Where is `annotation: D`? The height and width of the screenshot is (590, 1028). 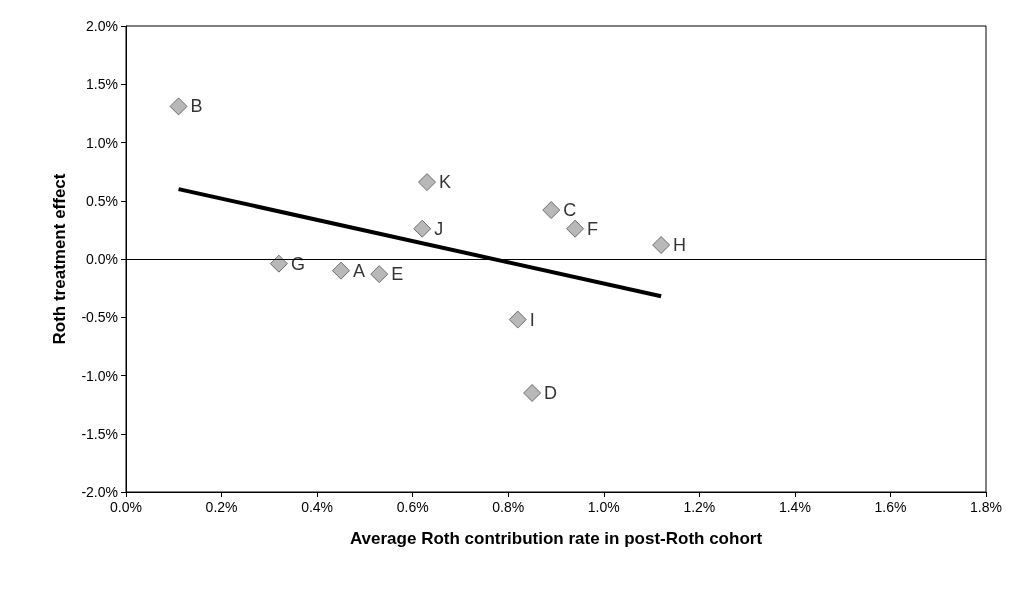
annotation: D is located at coordinates (551, 392).